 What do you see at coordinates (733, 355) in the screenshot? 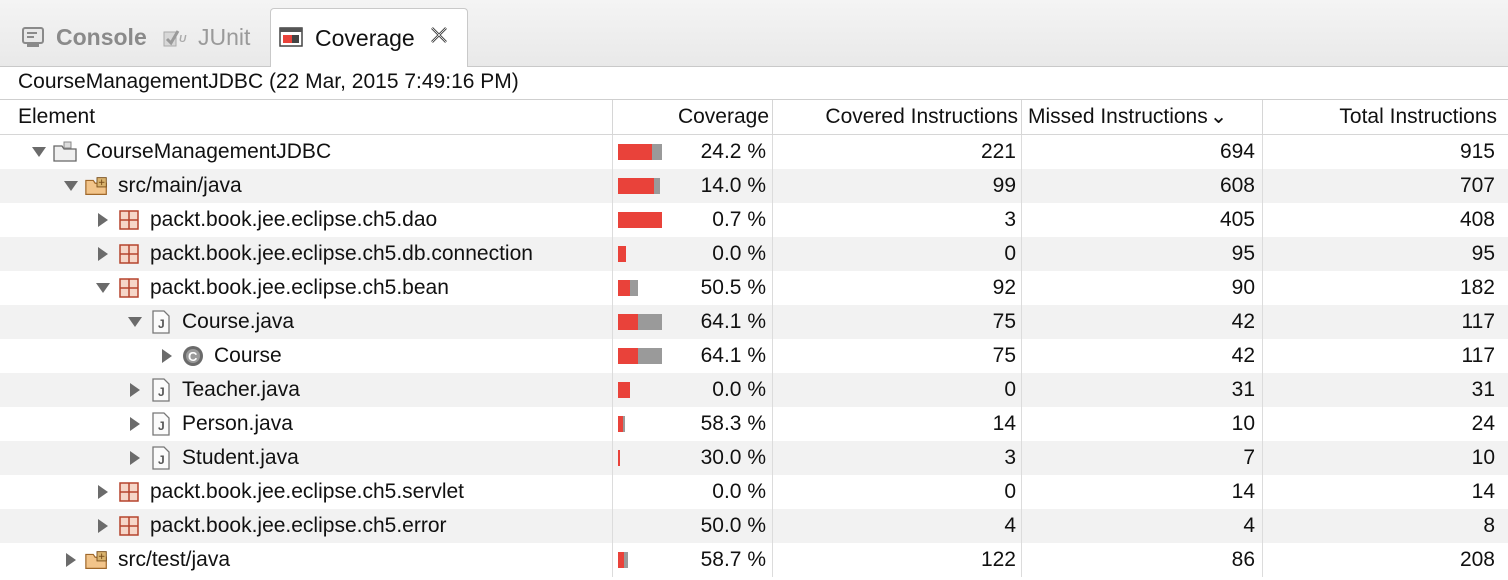
I see `coverage-percent: 64.1 %` at bounding box center [733, 355].